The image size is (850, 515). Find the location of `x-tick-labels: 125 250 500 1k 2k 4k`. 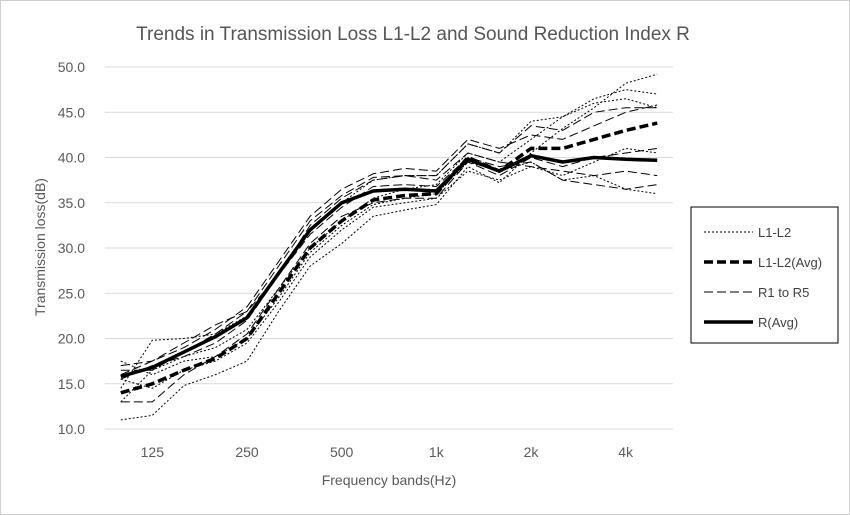

x-tick-labels: 125 250 500 1k 2k 4k is located at coordinates (387, 452).